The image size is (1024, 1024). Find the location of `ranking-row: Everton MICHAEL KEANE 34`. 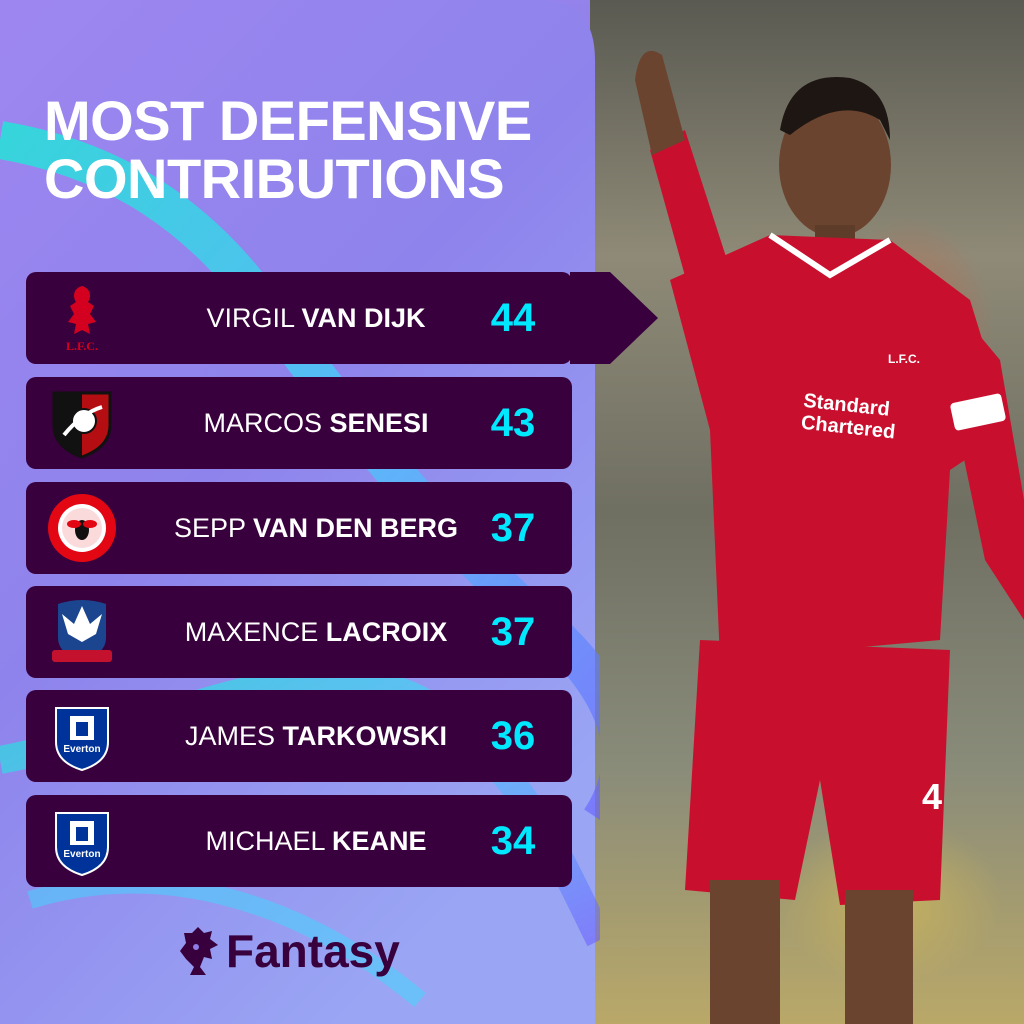

ranking-row: Everton MICHAEL KEANE 34 is located at coordinates (299, 841).